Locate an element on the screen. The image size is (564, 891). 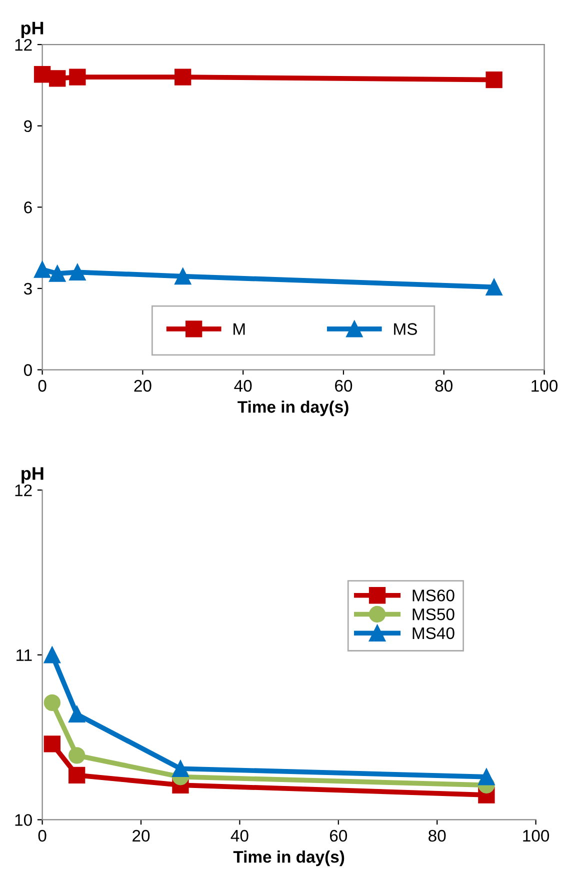
y-tick-label: 0 is located at coordinates (28, 370).